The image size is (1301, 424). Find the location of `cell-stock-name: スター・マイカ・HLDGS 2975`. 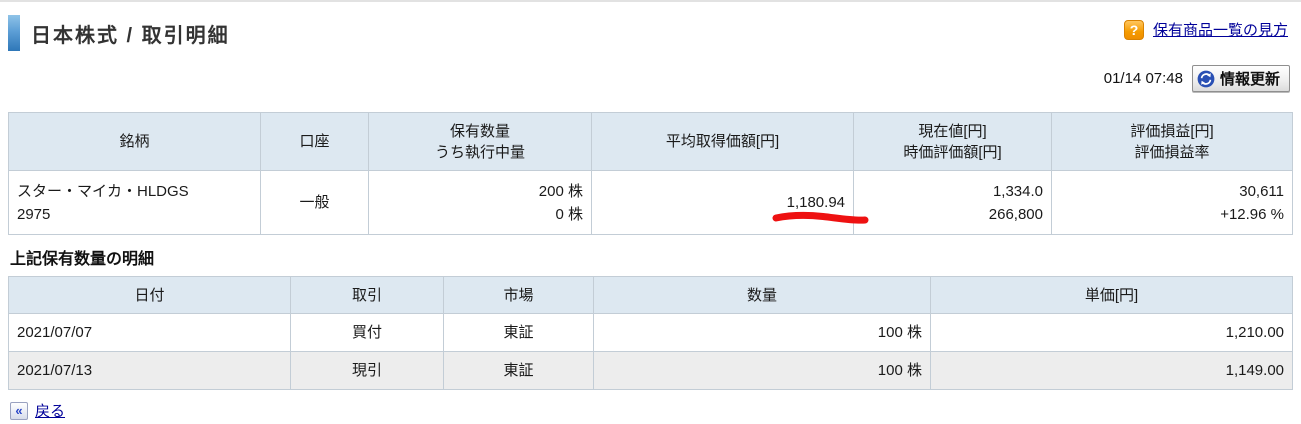

cell-stock-name: スター・マイカ・HLDGS 2975 is located at coordinates (134, 202).